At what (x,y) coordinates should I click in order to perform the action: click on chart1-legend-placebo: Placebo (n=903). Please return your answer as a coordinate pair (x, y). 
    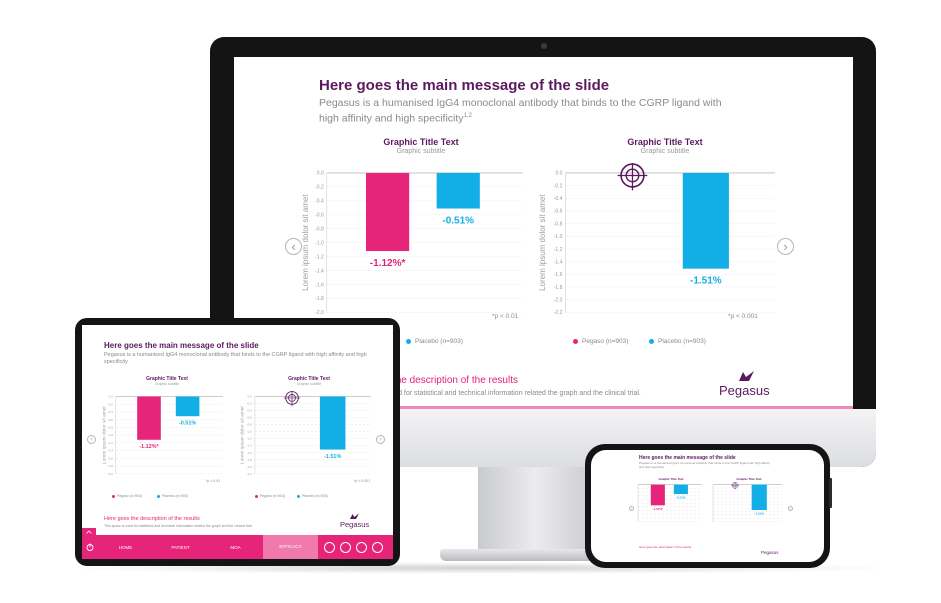
    Looking at the image, I should click on (434, 341).